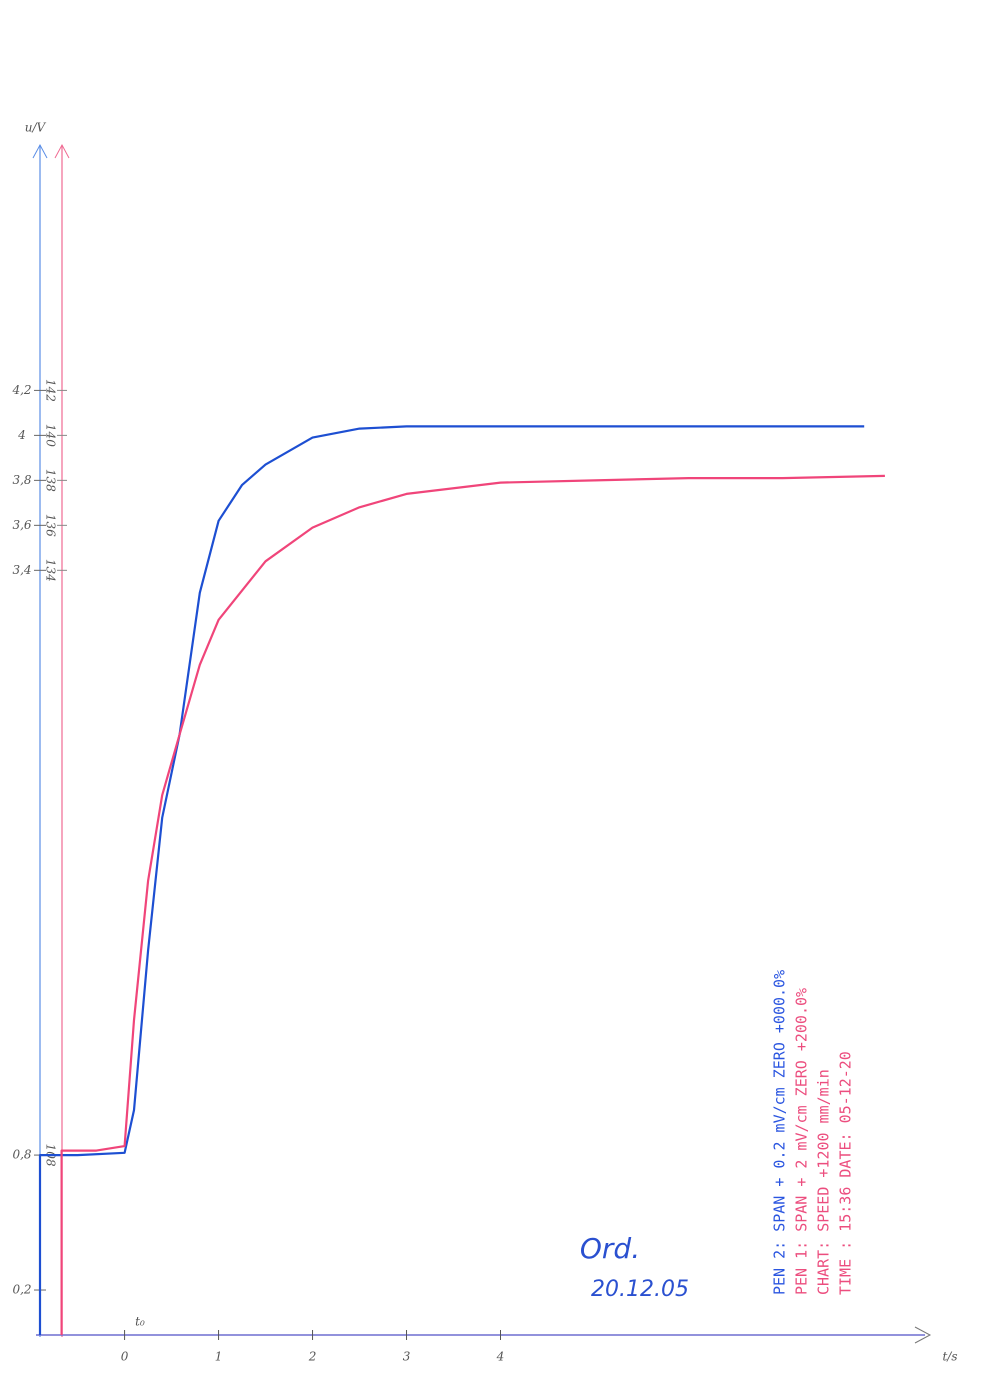 Image resolution: width=990 pixels, height=1392 pixels. Describe the element at coordinates (51, 480) in the screenshot. I see `y2-tick-label: 138` at that location.